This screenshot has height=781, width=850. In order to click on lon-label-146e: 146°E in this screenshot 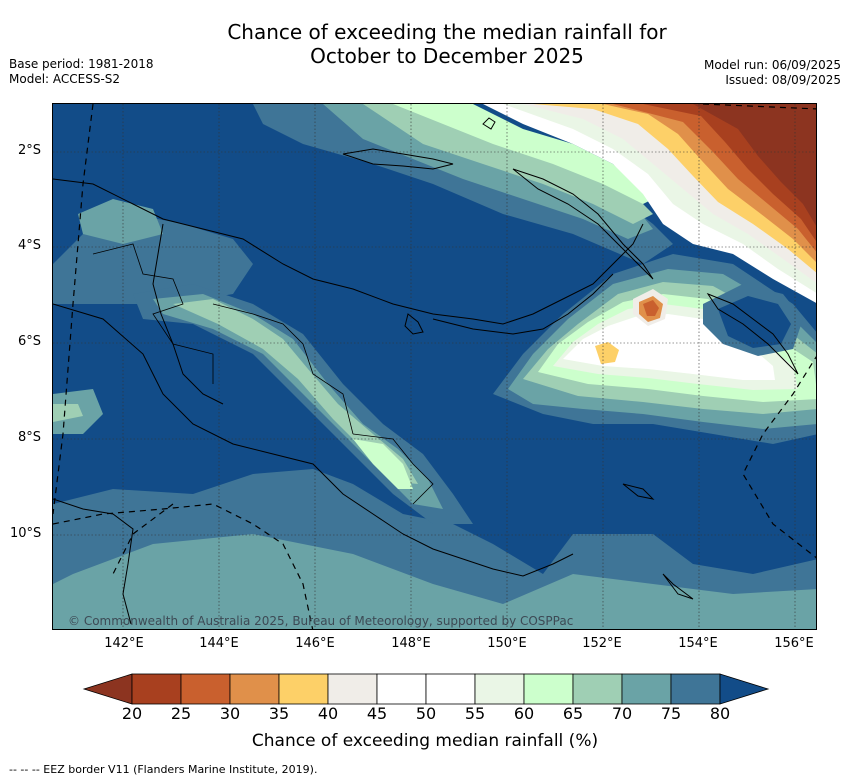, I will do `click(315, 643)`.